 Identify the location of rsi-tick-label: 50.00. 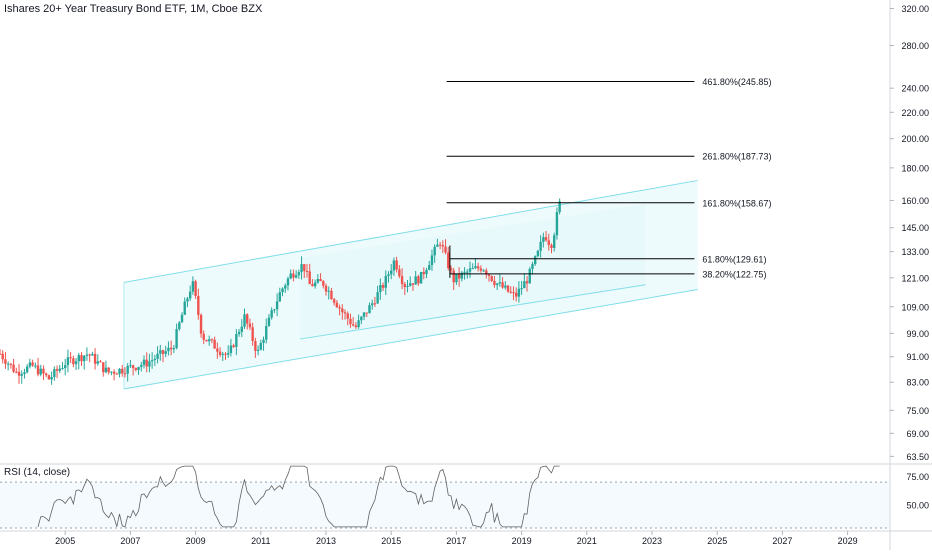
(917, 506).